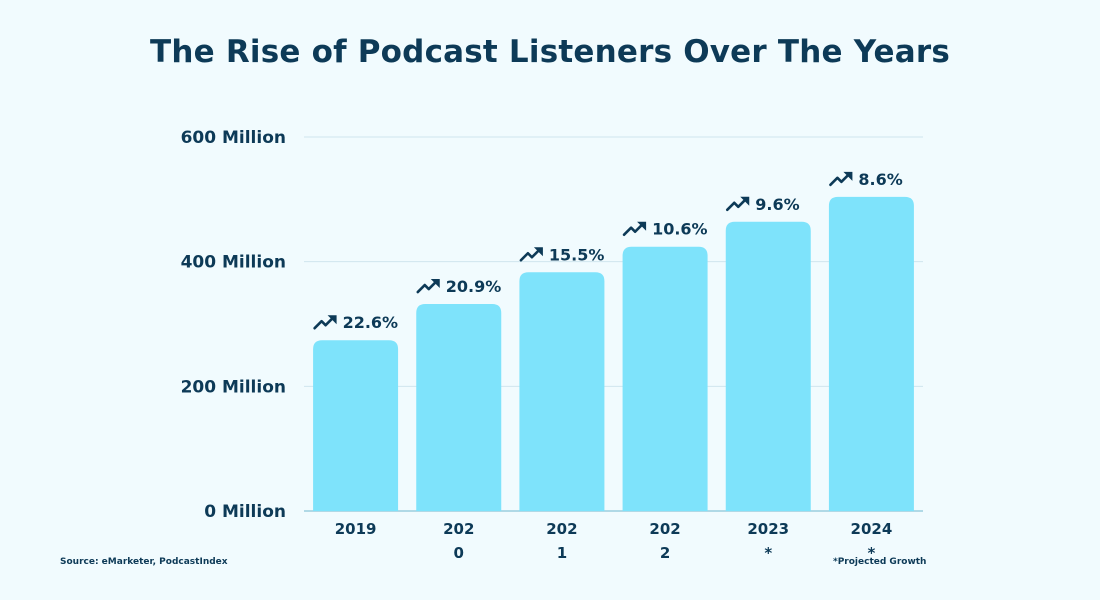 The width and height of the screenshot is (1100, 600). I want to click on data-label: 15.5%, so click(562, 254).